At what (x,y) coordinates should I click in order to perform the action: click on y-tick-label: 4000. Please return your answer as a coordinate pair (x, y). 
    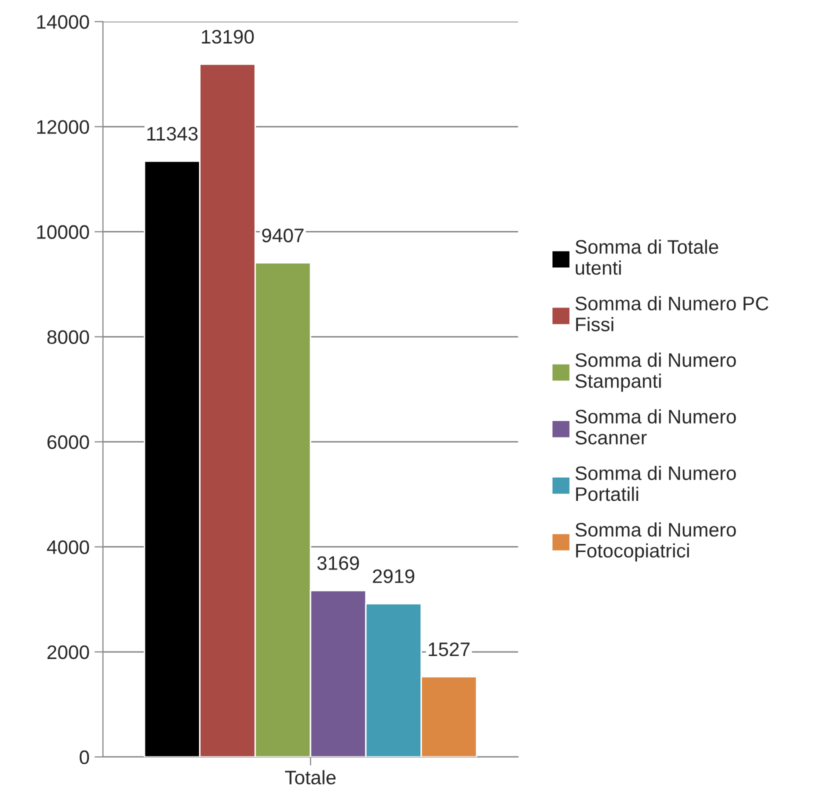
    Looking at the image, I should click on (67, 547).